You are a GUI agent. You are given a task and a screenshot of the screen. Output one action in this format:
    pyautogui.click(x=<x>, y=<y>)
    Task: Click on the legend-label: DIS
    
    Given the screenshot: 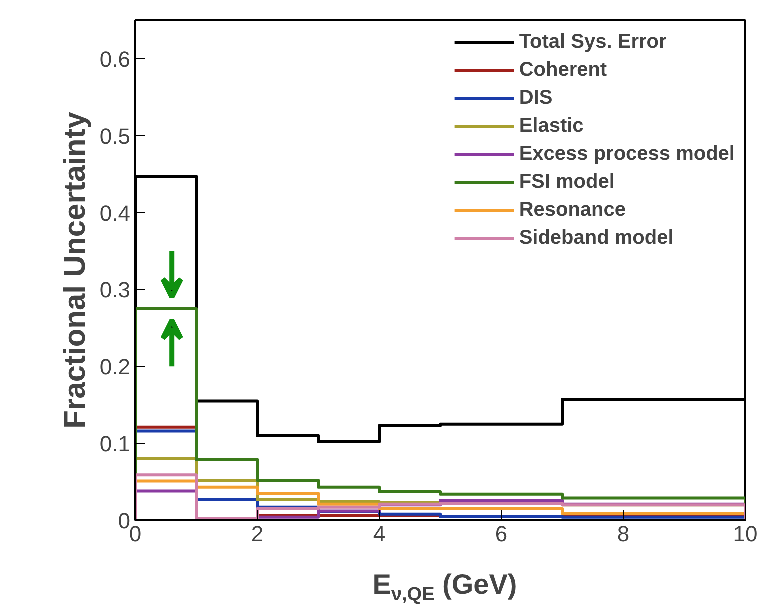 What is the action you would take?
    pyautogui.click(x=536, y=98)
    